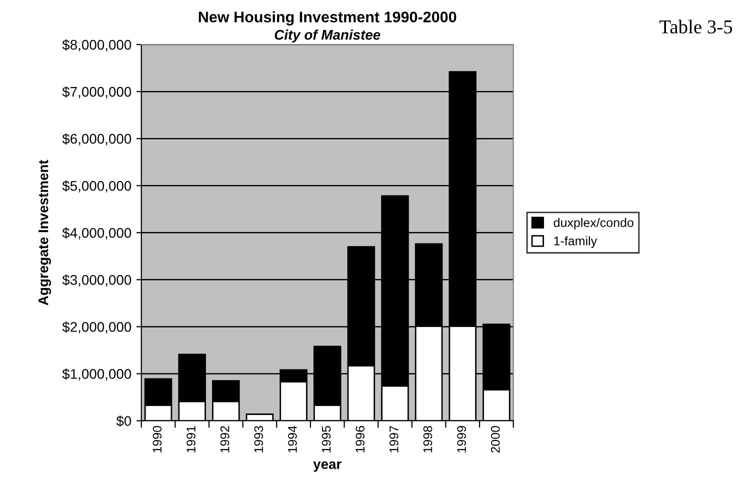  Describe the element at coordinates (45, 233) in the screenshot. I see `y-axis-title: Aggregate Investment` at that location.